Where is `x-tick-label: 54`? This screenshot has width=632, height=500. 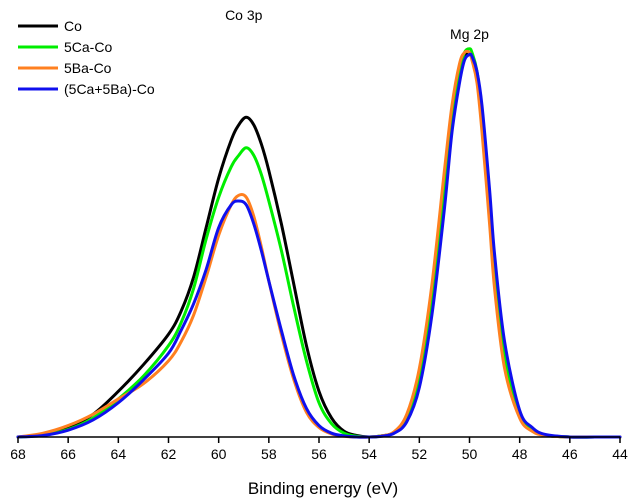
x-tick-label: 54 is located at coordinates (369, 454).